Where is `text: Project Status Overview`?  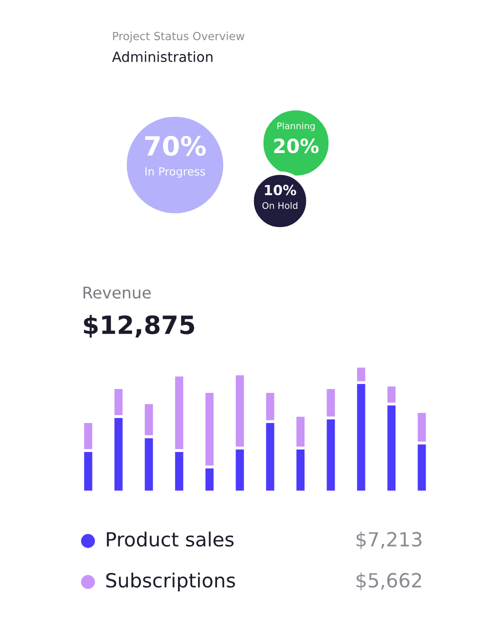
text: Project Status Overview is located at coordinates (178, 37).